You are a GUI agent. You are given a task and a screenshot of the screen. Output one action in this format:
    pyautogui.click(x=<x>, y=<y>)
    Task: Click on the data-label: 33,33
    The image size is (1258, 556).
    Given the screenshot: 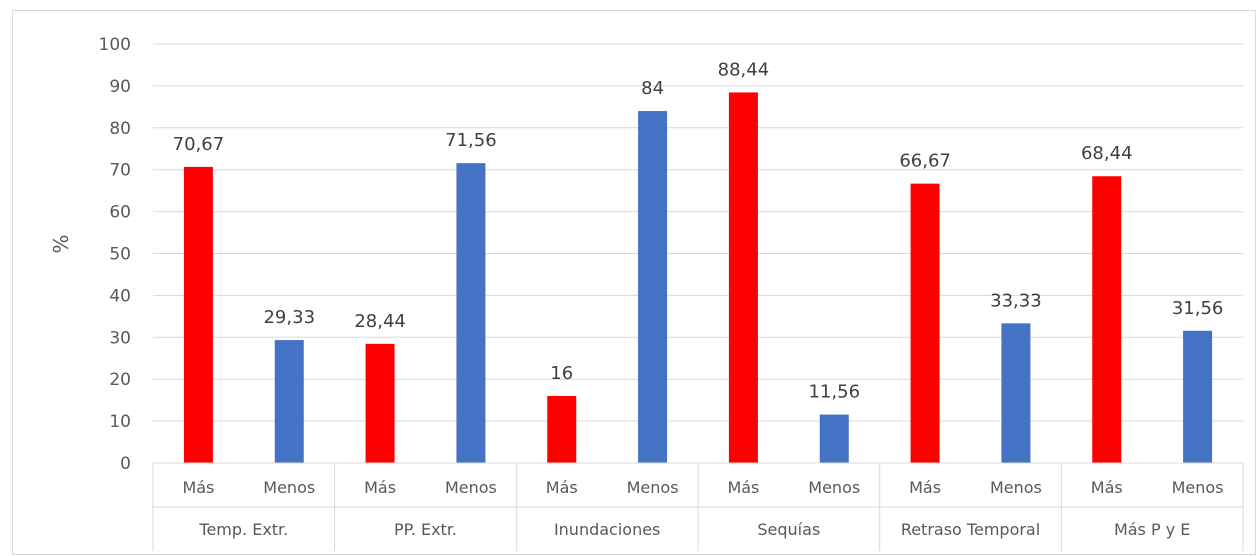 What is the action you would take?
    pyautogui.click(x=1016, y=300)
    